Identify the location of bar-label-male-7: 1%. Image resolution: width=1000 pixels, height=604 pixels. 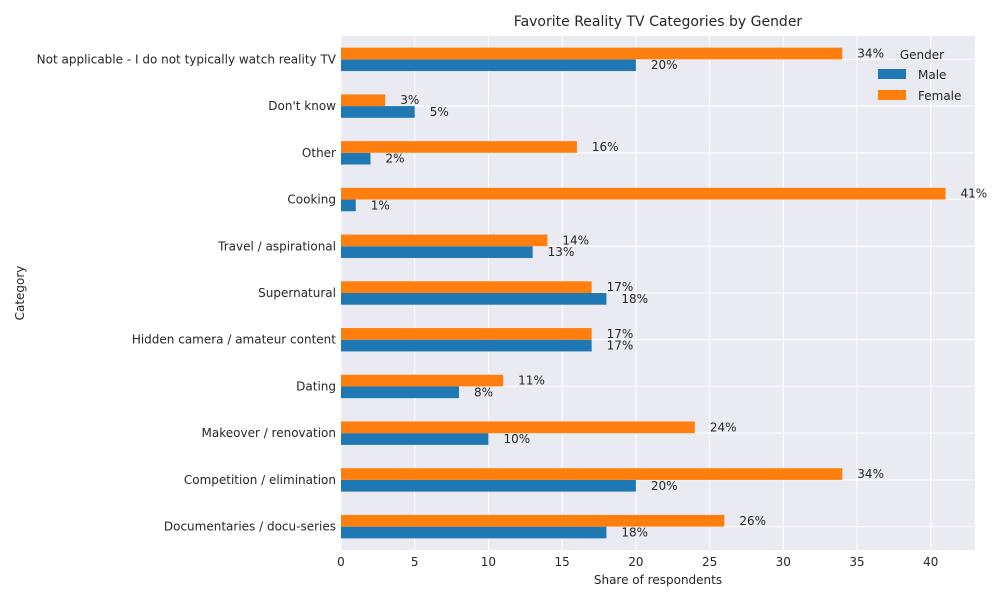
(380, 205).